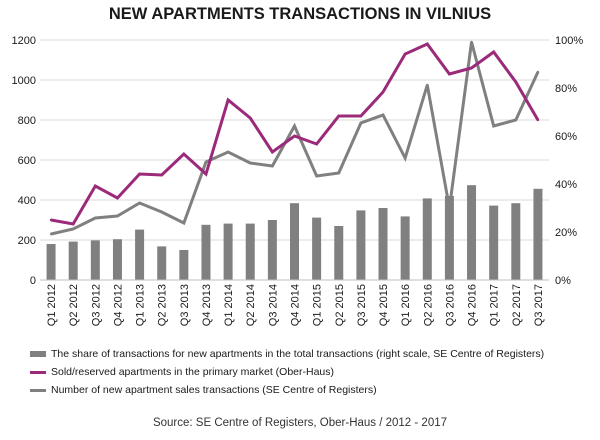  I want to click on y-right-tick-label: 20%, so click(566, 233).